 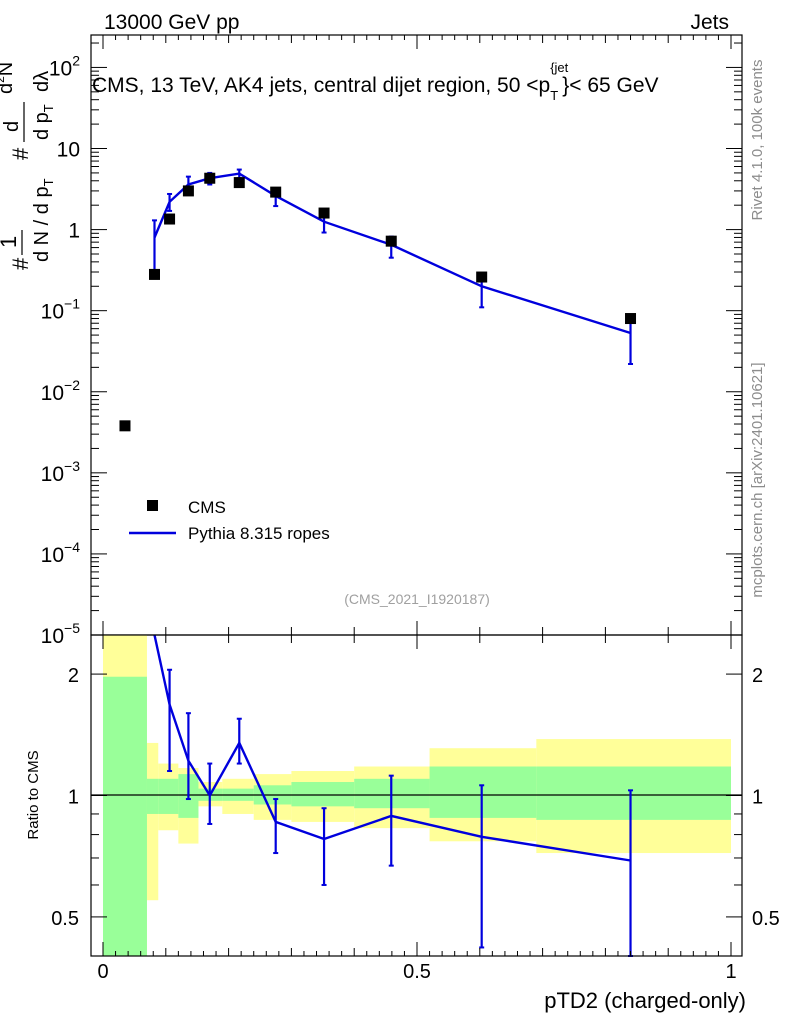 What do you see at coordinates (33, 794) in the screenshot?
I see `ratio-y-axis-label: Ratio to CMS` at bounding box center [33, 794].